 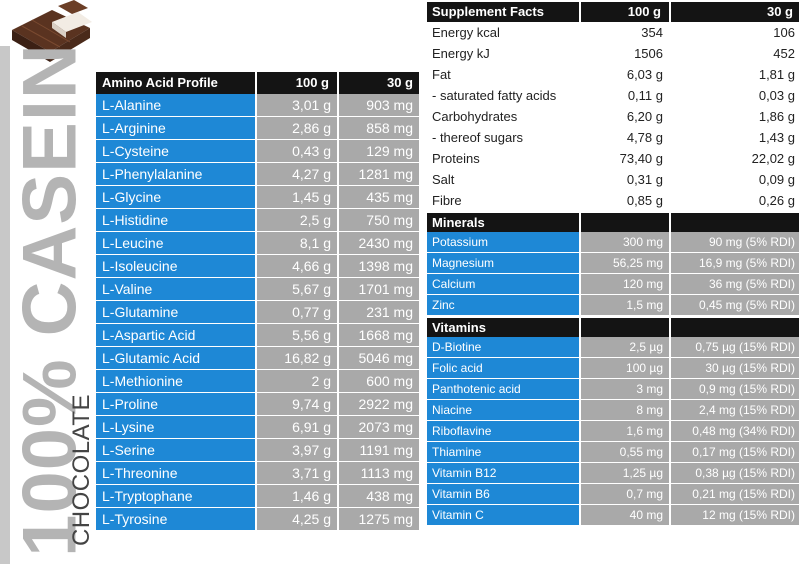 I want to click on amino-per-30g: 435 mg, so click(x=378, y=197).